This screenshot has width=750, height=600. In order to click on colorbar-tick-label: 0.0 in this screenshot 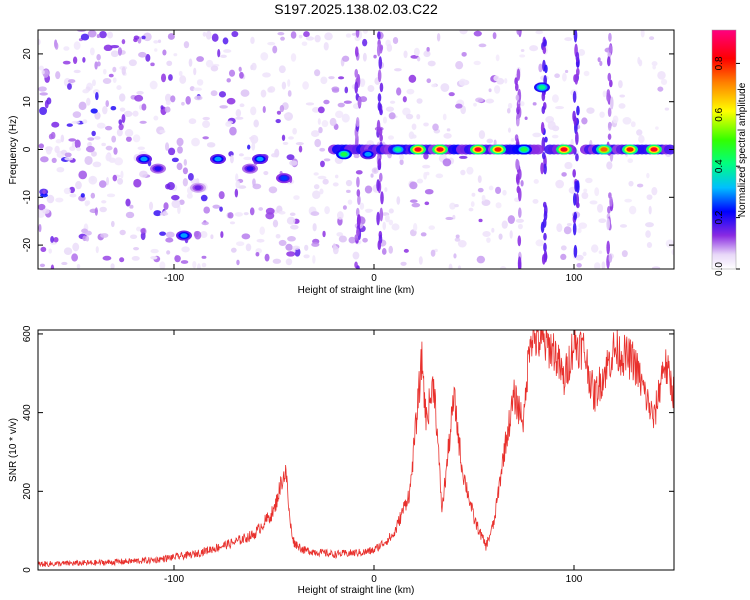, I will do `click(719, 269)`.